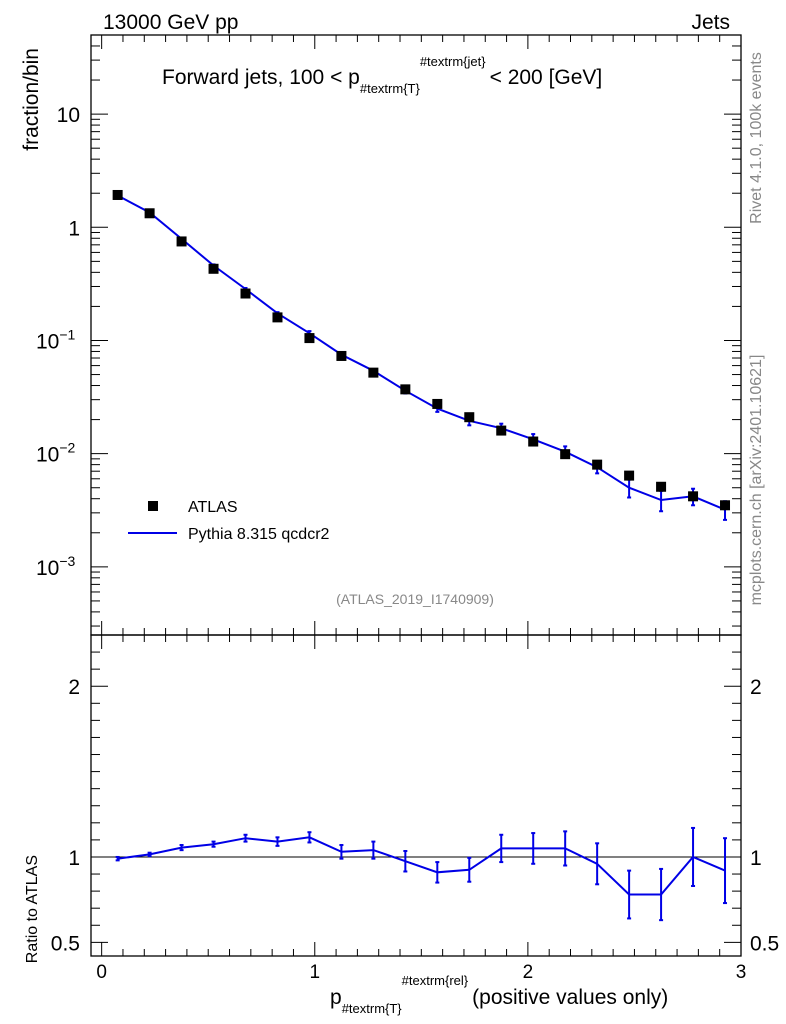  I want to click on x-title-p: p, so click(336, 997).